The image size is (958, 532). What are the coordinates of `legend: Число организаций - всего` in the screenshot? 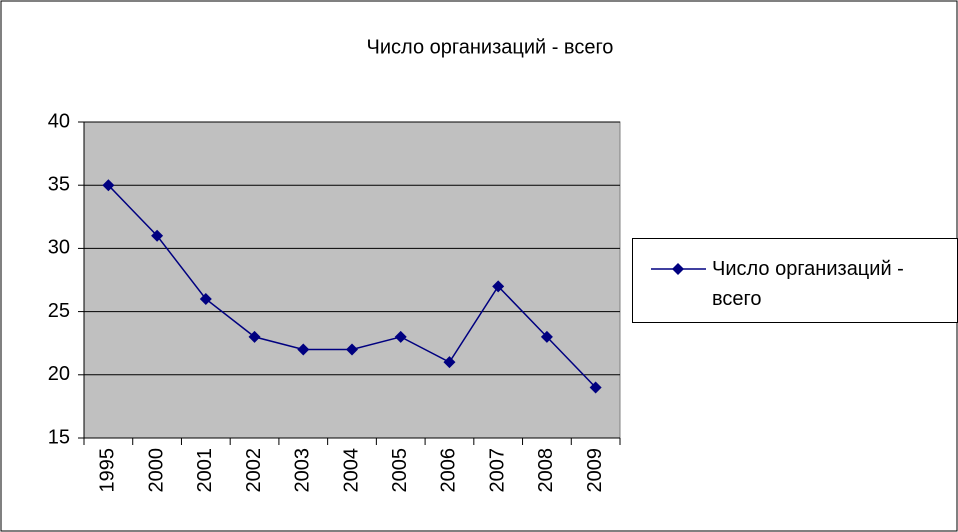 It's located at (795, 280).